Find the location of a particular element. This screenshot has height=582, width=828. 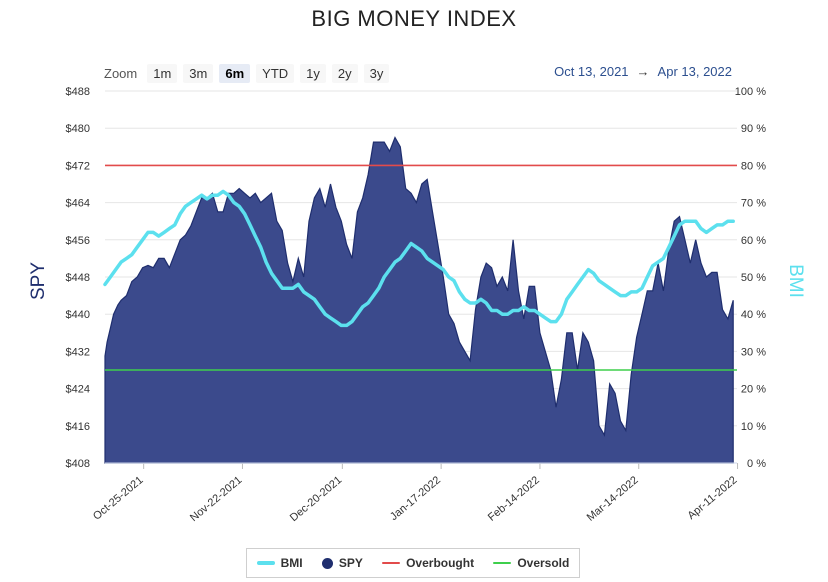

legend-item-oversold: Oversold is located at coordinates (531, 563).